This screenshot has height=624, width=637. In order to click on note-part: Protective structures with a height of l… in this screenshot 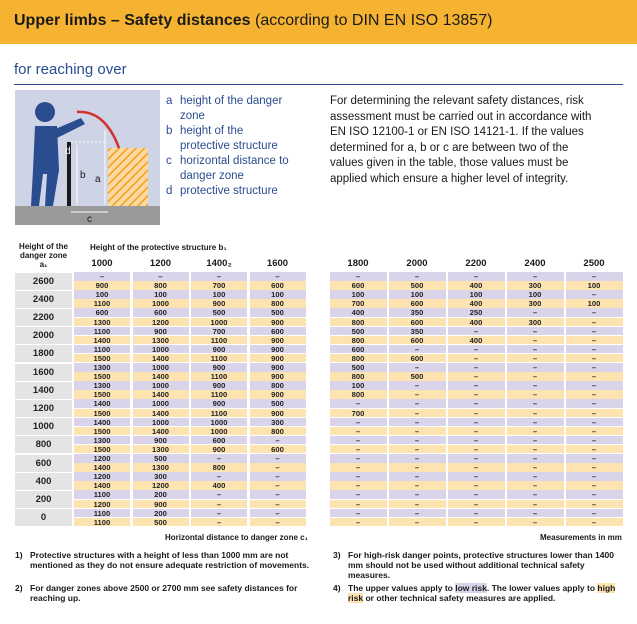, I will do `click(170, 560)`.